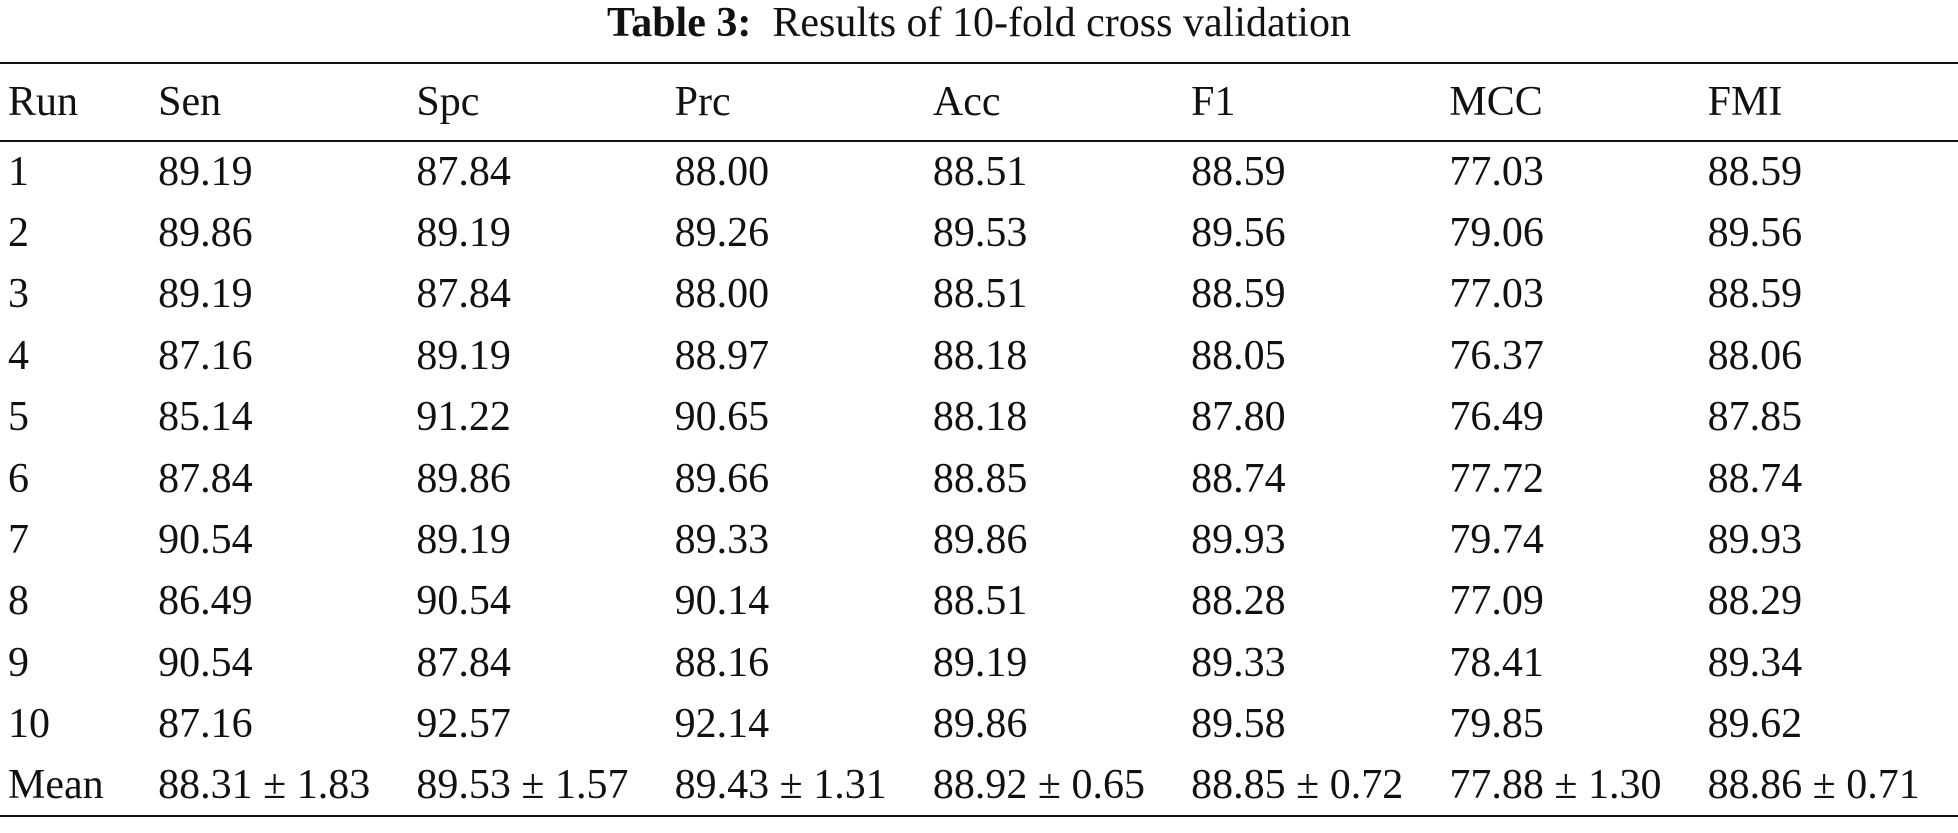  Describe the element at coordinates (1238, 233) in the screenshot. I see `cell-f1: 89.56` at that location.